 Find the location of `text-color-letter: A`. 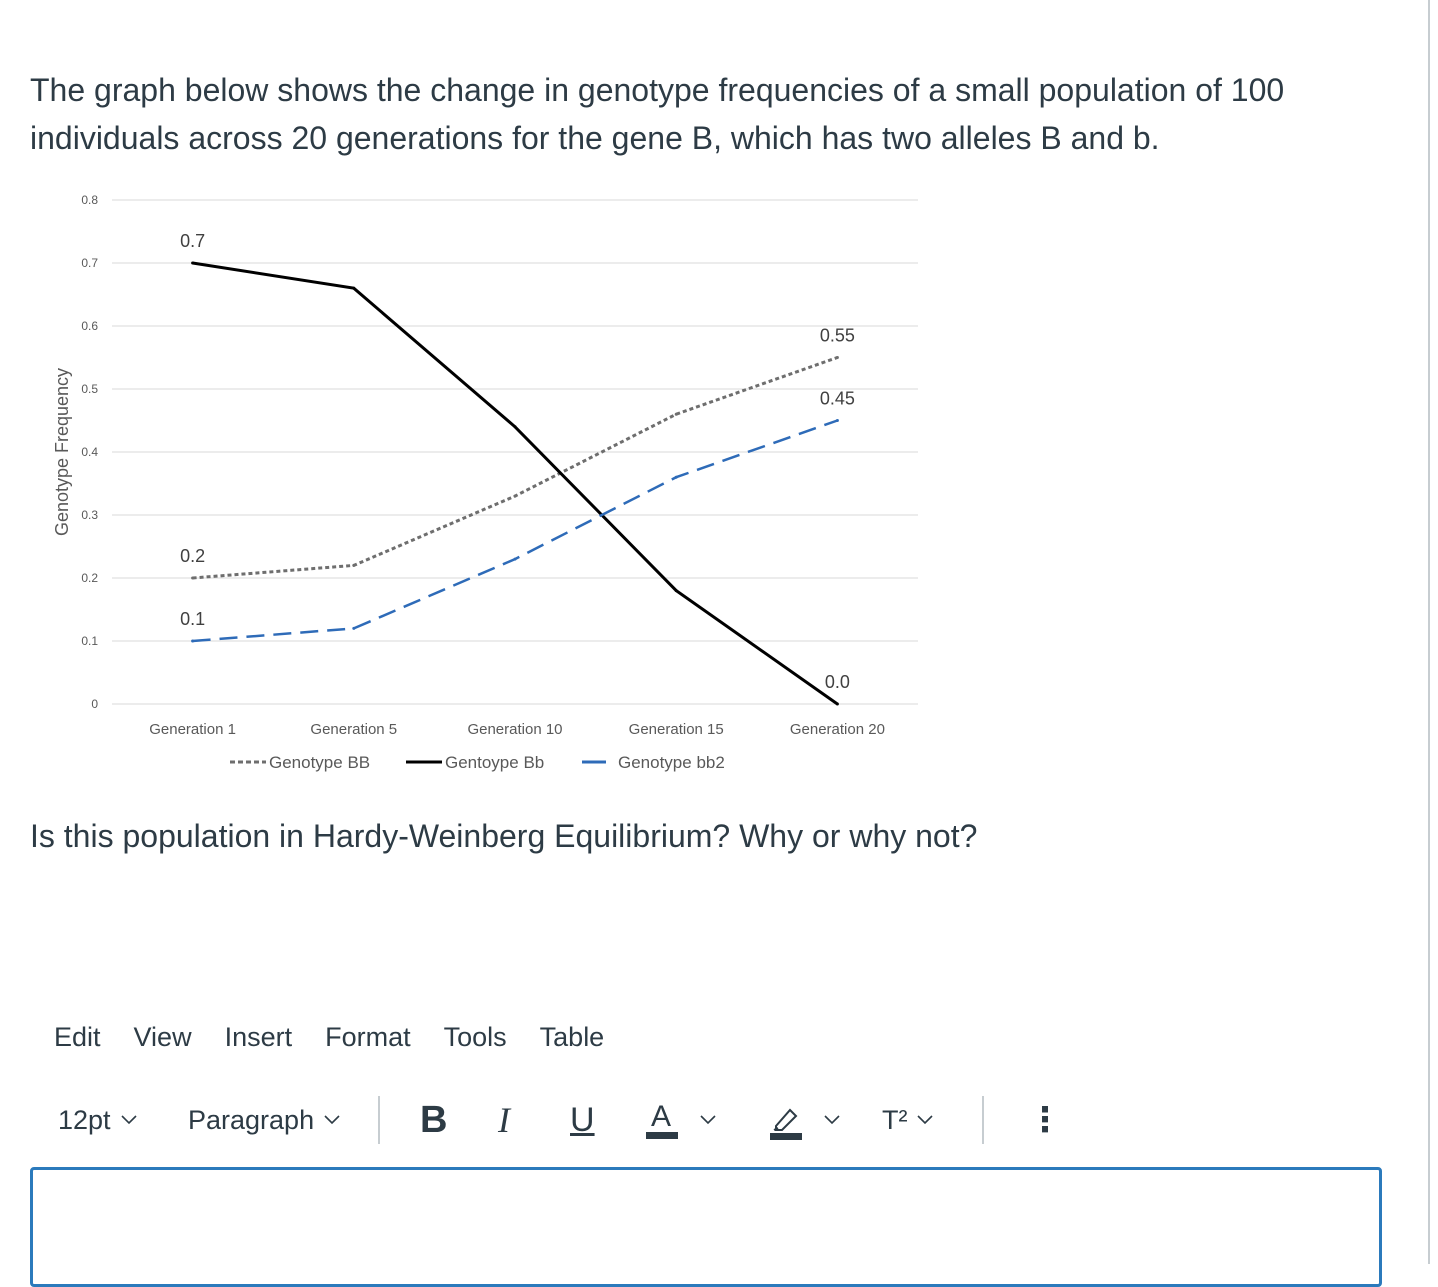

text-color-letter: A is located at coordinates (661, 1116).